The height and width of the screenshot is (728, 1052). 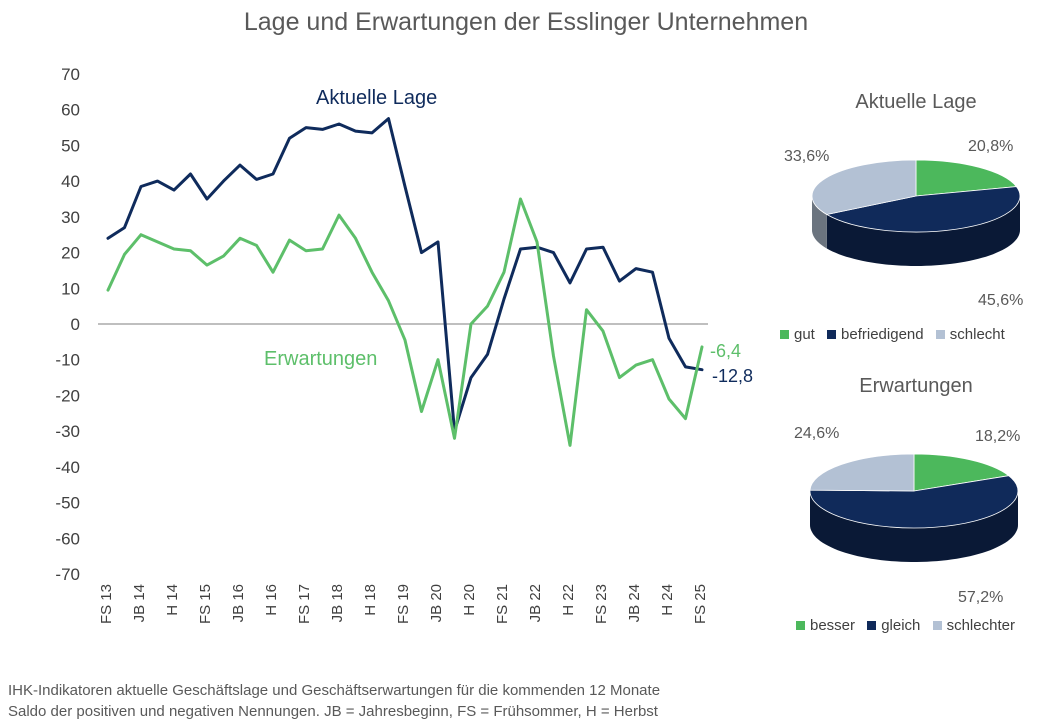 What do you see at coordinates (271, 600) in the screenshot?
I see `x-tick-label: H 16` at bounding box center [271, 600].